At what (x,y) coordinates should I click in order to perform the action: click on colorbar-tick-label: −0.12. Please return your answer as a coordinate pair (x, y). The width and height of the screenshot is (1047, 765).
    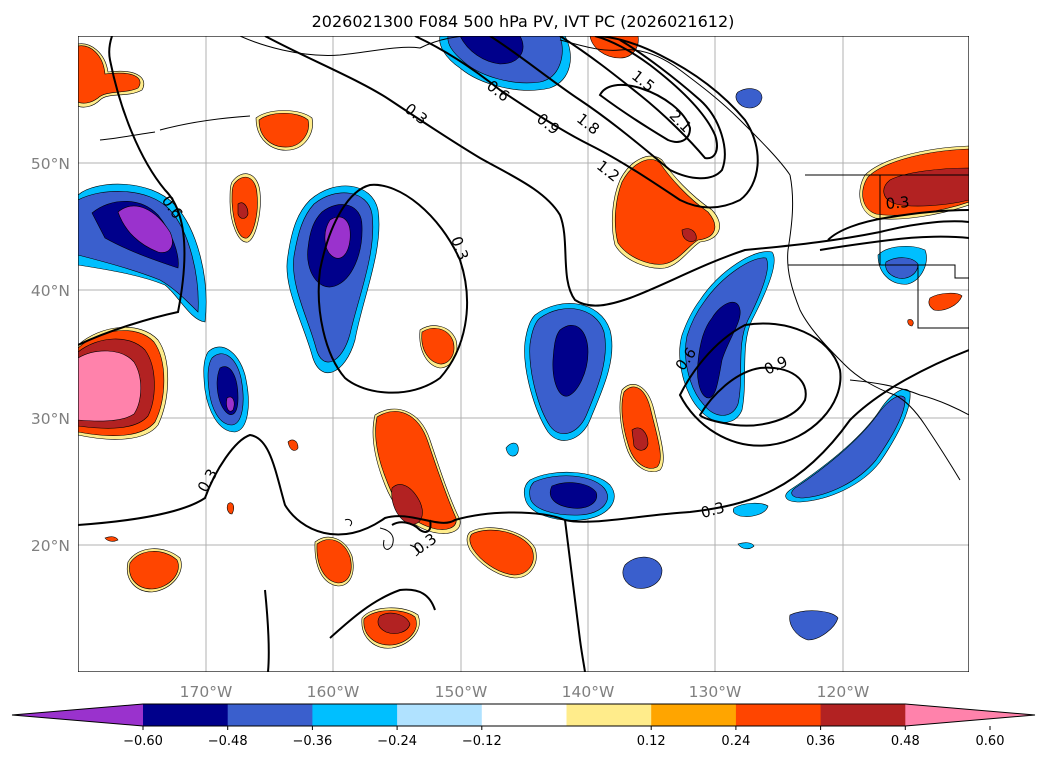
    Looking at the image, I should click on (482, 741).